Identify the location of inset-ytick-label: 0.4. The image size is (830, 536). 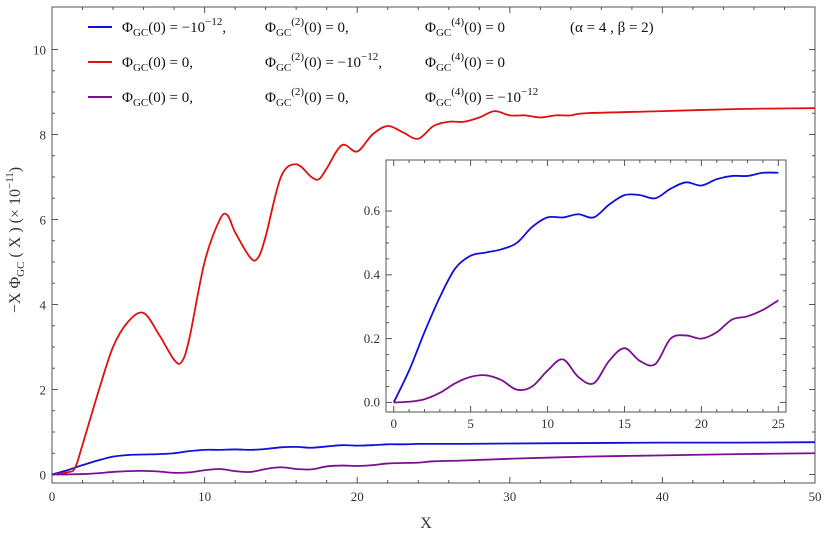
(372, 274).